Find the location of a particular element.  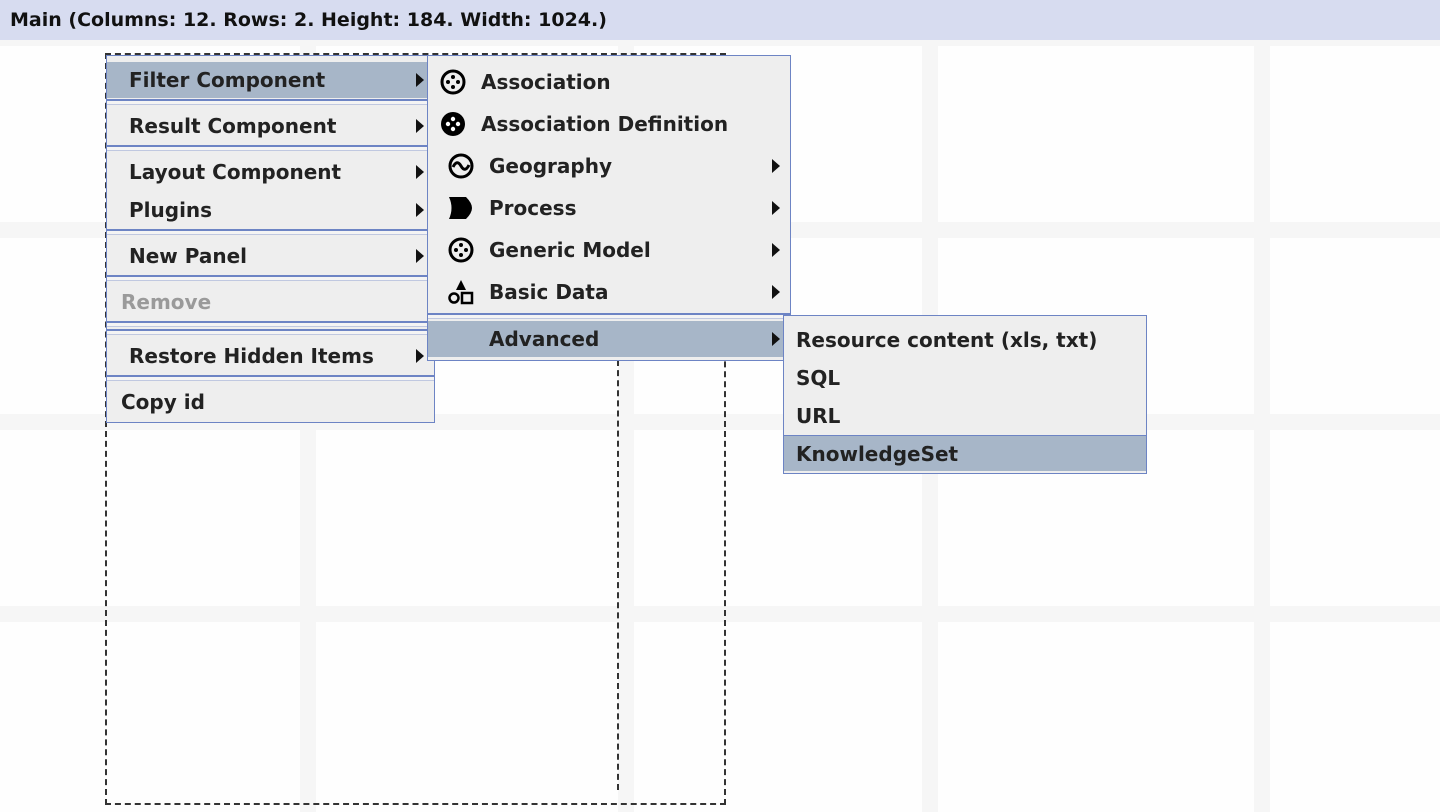

menu-item-label: Association is located at coordinates (546, 82).